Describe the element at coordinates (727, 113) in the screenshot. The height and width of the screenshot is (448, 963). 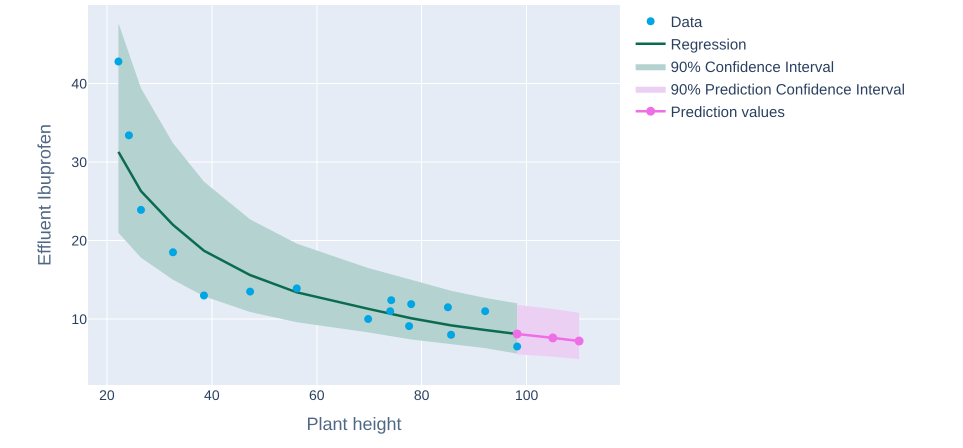
I see `legend-label: Prediction values` at that location.